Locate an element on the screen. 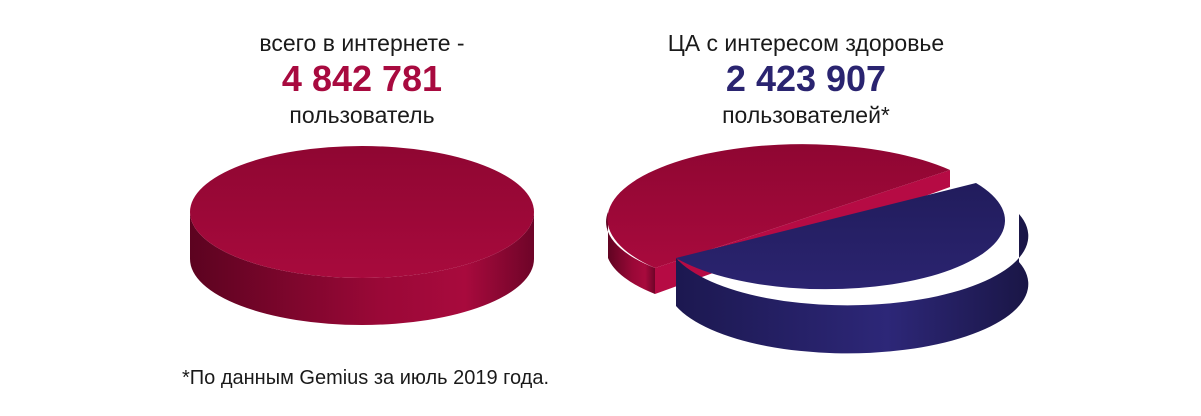 The image size is (1201, 416). right-pie-crimson-top is located at coordinates (778, 206).